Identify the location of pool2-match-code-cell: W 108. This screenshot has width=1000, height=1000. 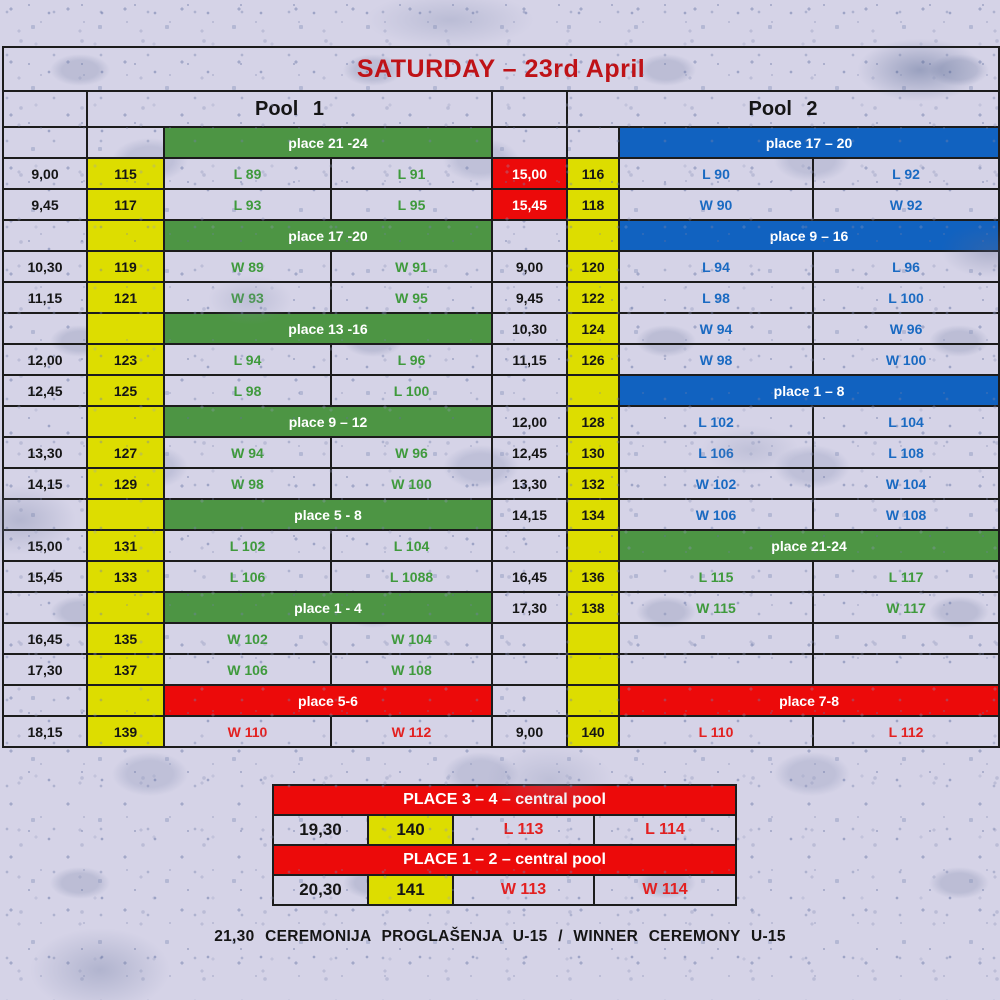
(905, 514).